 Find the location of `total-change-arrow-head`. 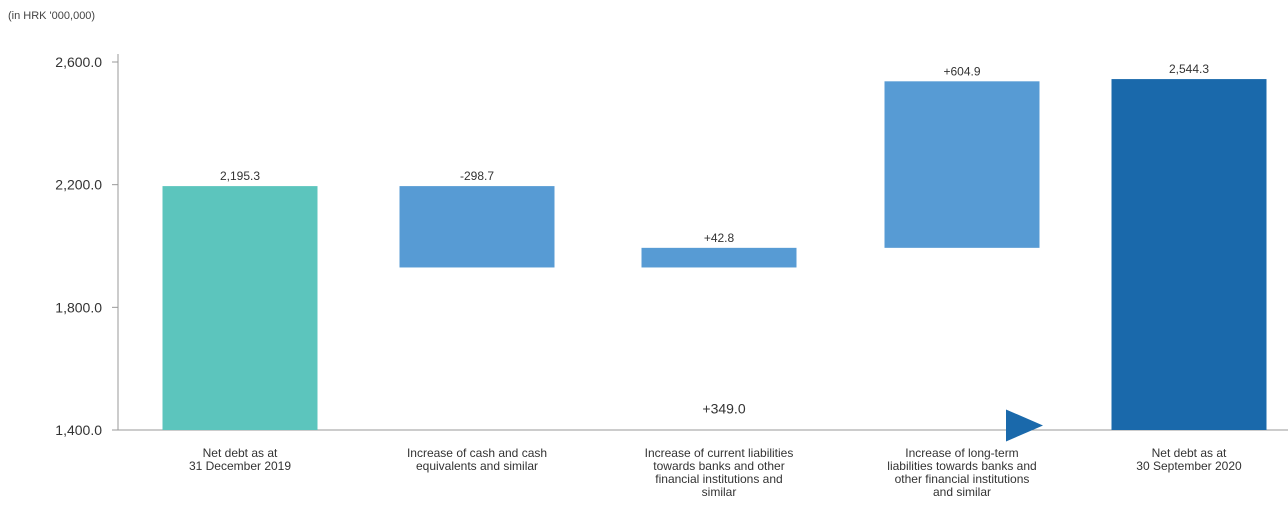

total-change-arrow-head is located at coordinates (1024, 425).